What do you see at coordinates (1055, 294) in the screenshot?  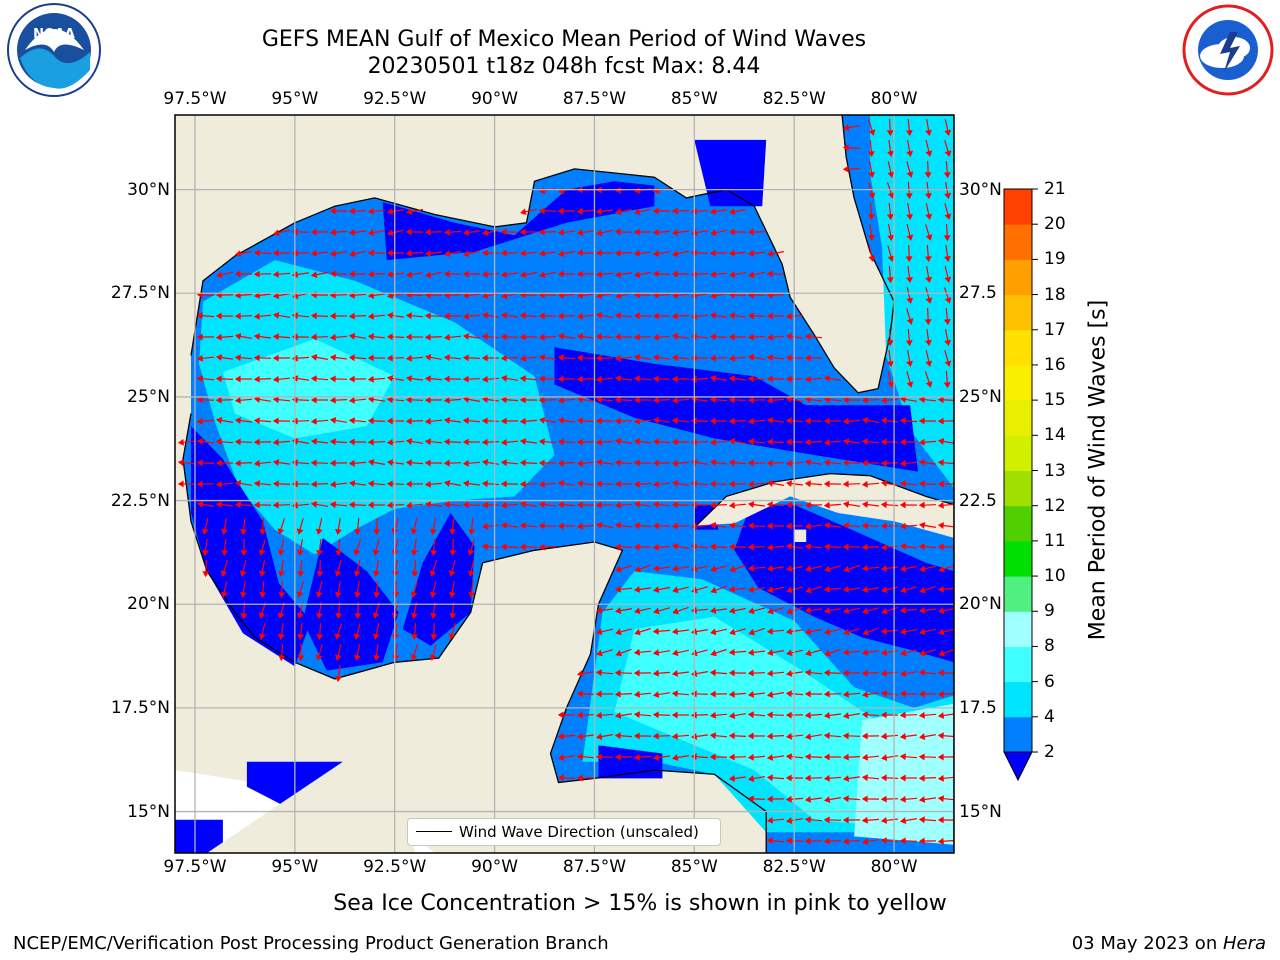 I see `colorbar-tick-label: 18` at bounding box center [1055, 294].